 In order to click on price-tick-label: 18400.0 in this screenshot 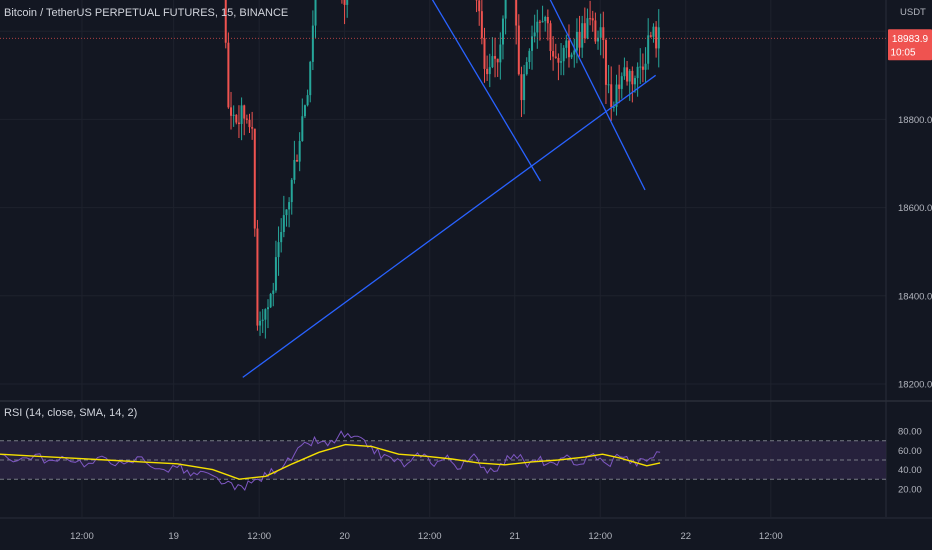, I will do `click(915, 296)`.